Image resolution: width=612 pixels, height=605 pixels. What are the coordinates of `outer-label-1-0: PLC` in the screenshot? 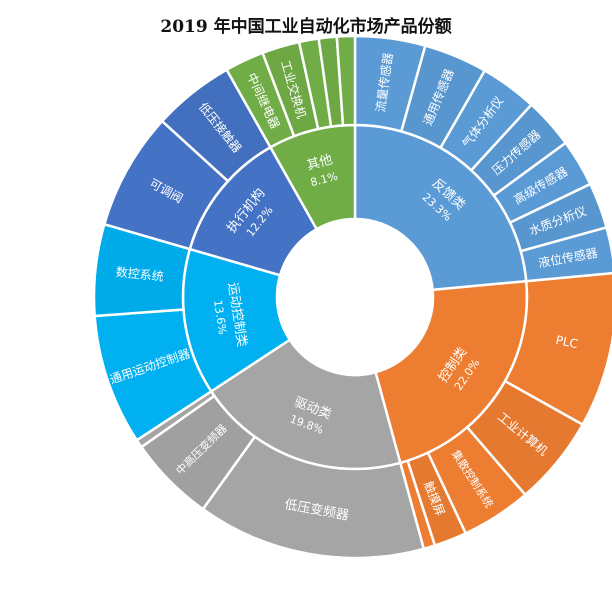 It's located at (566, 342).